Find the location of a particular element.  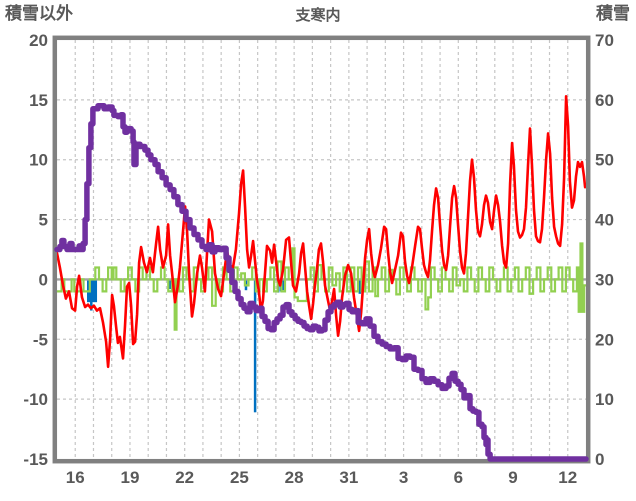

left-axis-tick-label: 20 is located at coordinates (38, 40).